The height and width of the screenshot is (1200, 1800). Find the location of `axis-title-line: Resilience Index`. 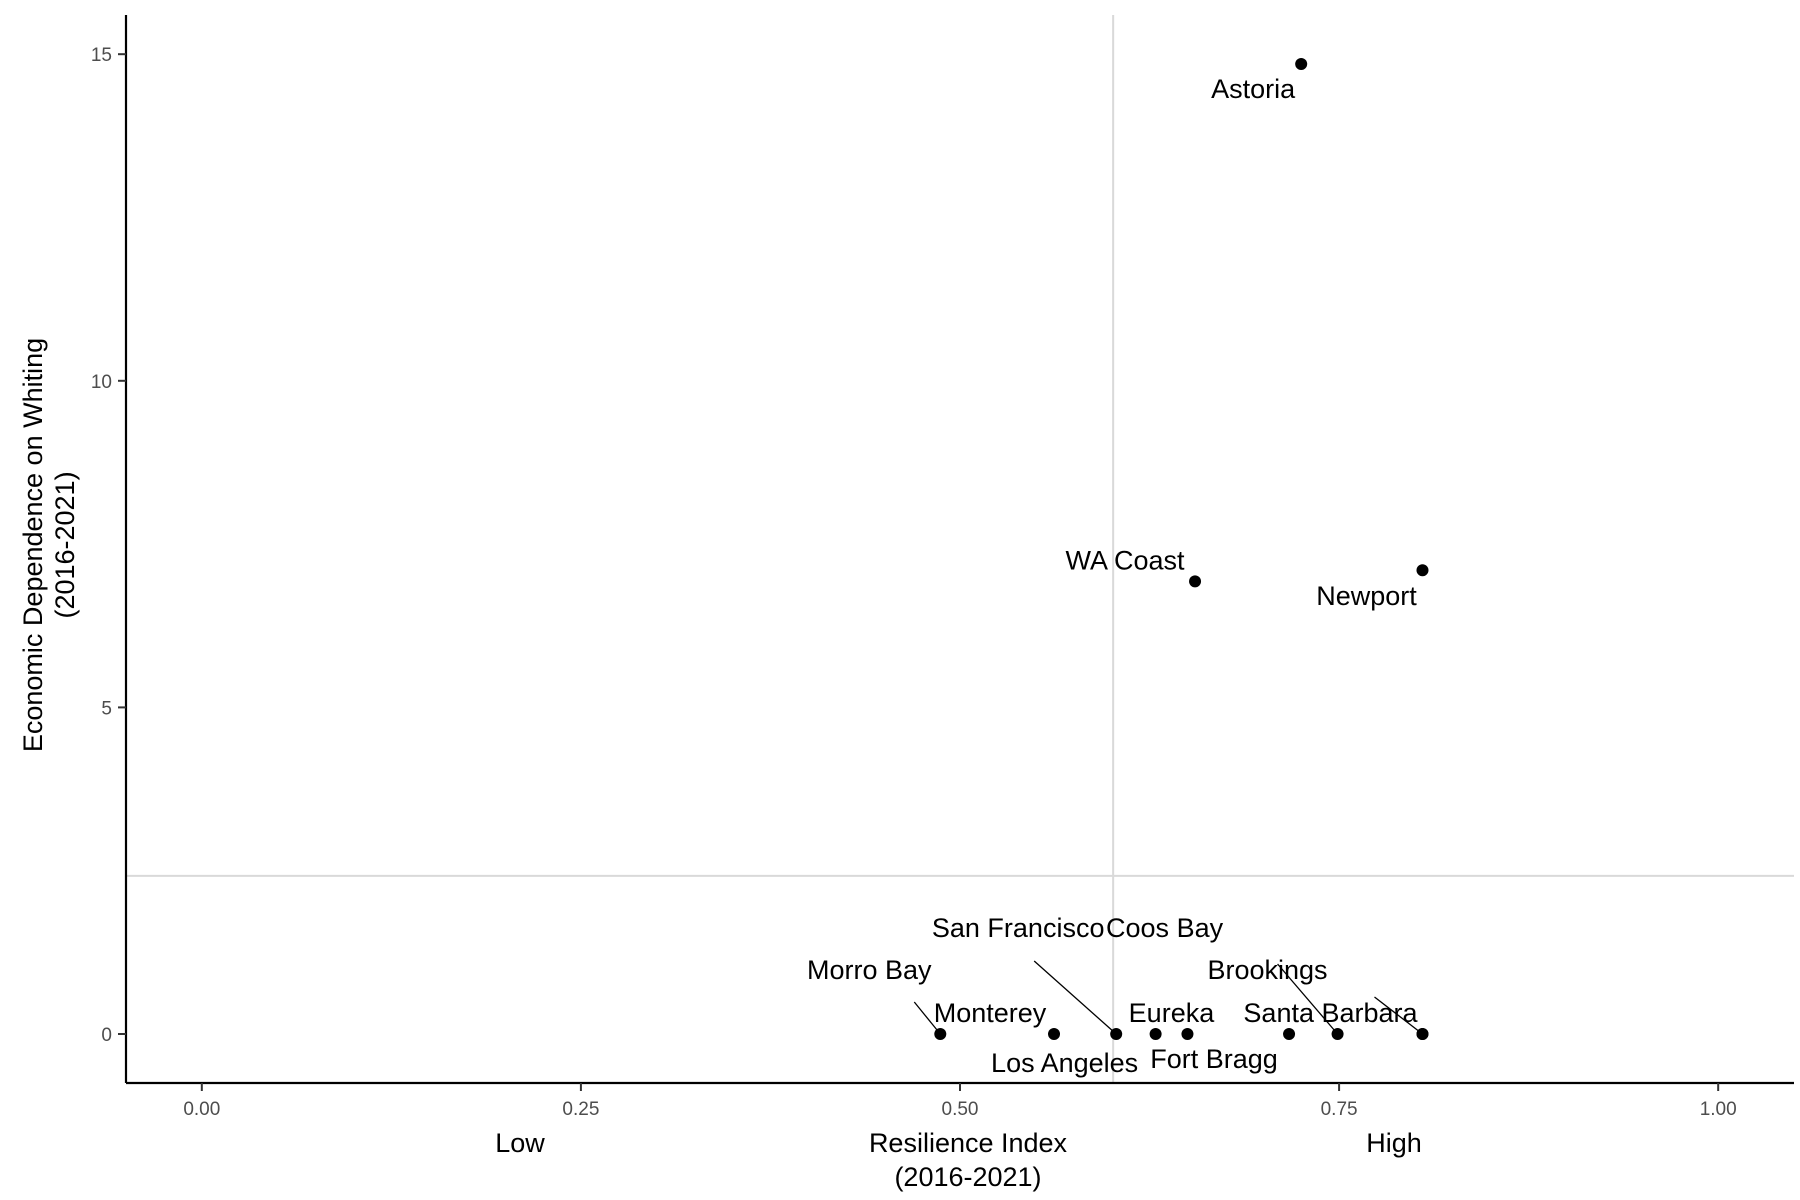

axis-title-line: Resilience Index is located at coordinates (968, 1143).